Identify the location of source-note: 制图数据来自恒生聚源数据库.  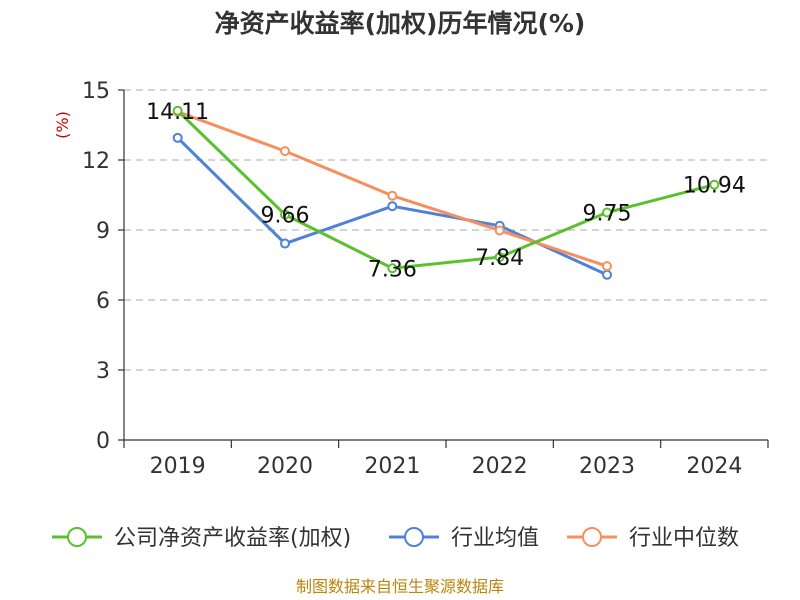
(400, 586).